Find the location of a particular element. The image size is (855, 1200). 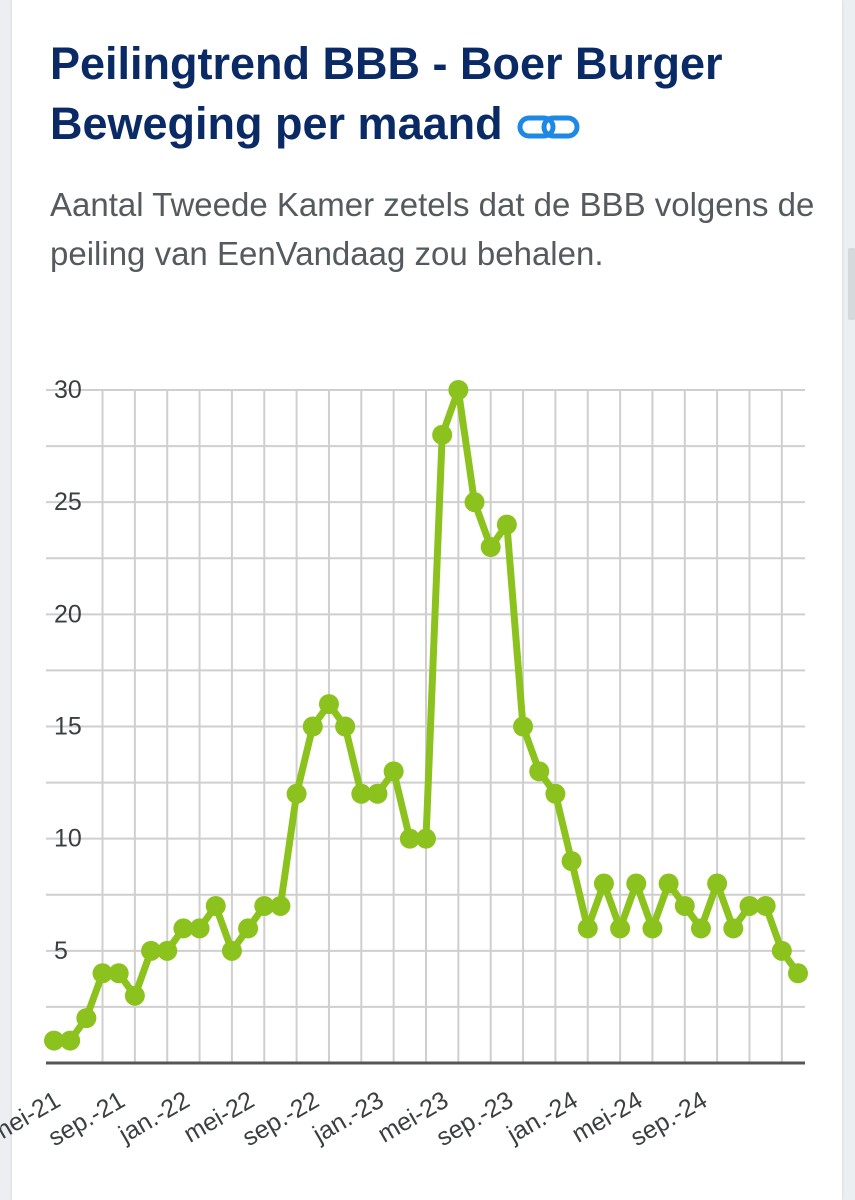

x-tick-label: jan.-23 is located at coordinates (347, 1117).